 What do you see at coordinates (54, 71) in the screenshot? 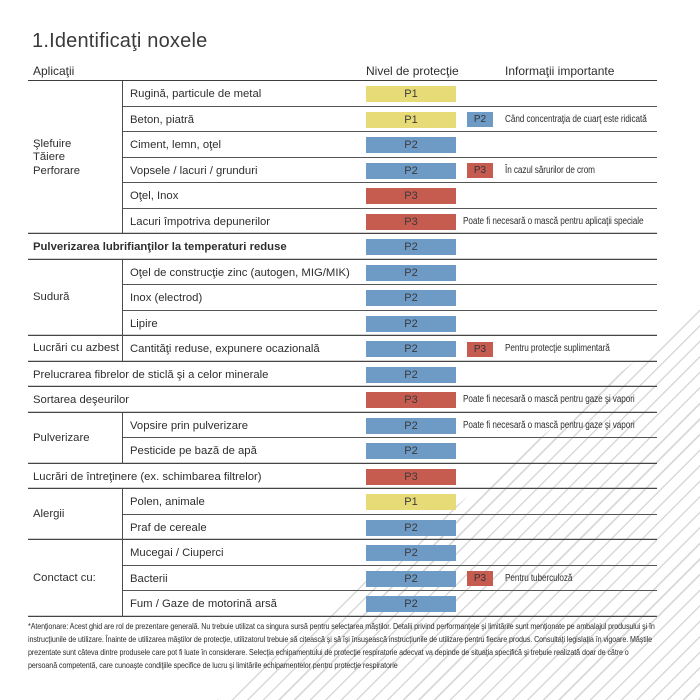
I see `col-header-applications: Aplicaţii` at bounding box center [54, 71].